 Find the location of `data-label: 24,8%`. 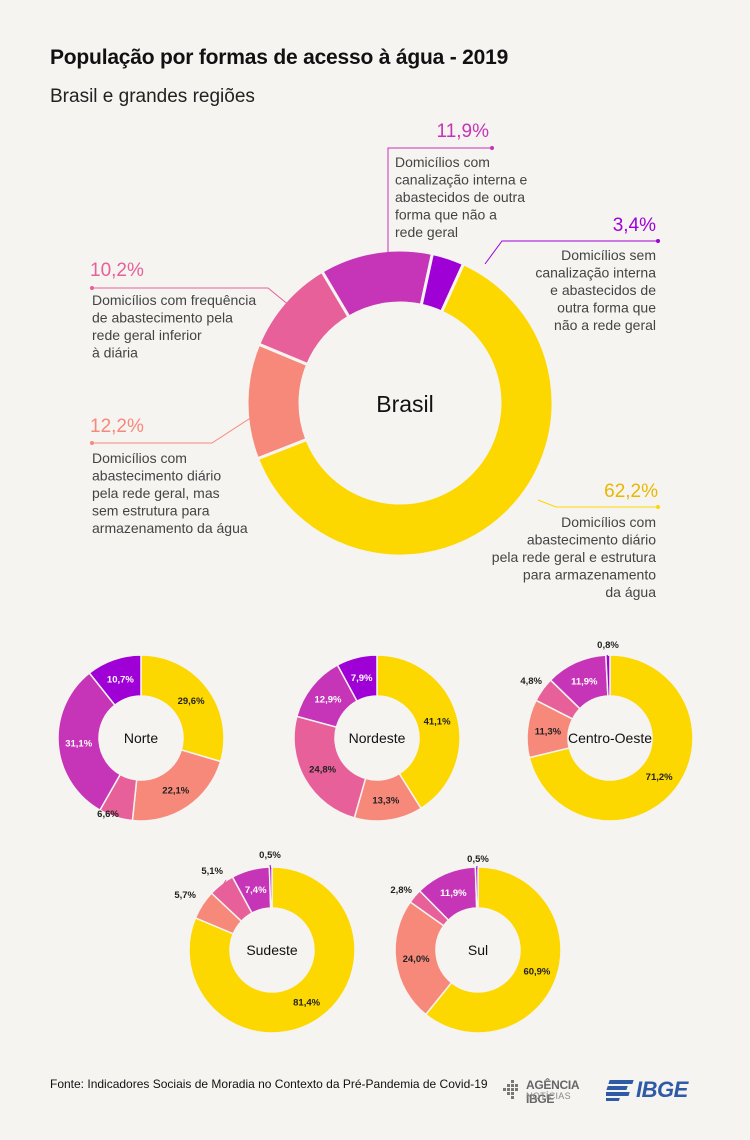

data-label: 24,8% is located at coordinates (322, 769).